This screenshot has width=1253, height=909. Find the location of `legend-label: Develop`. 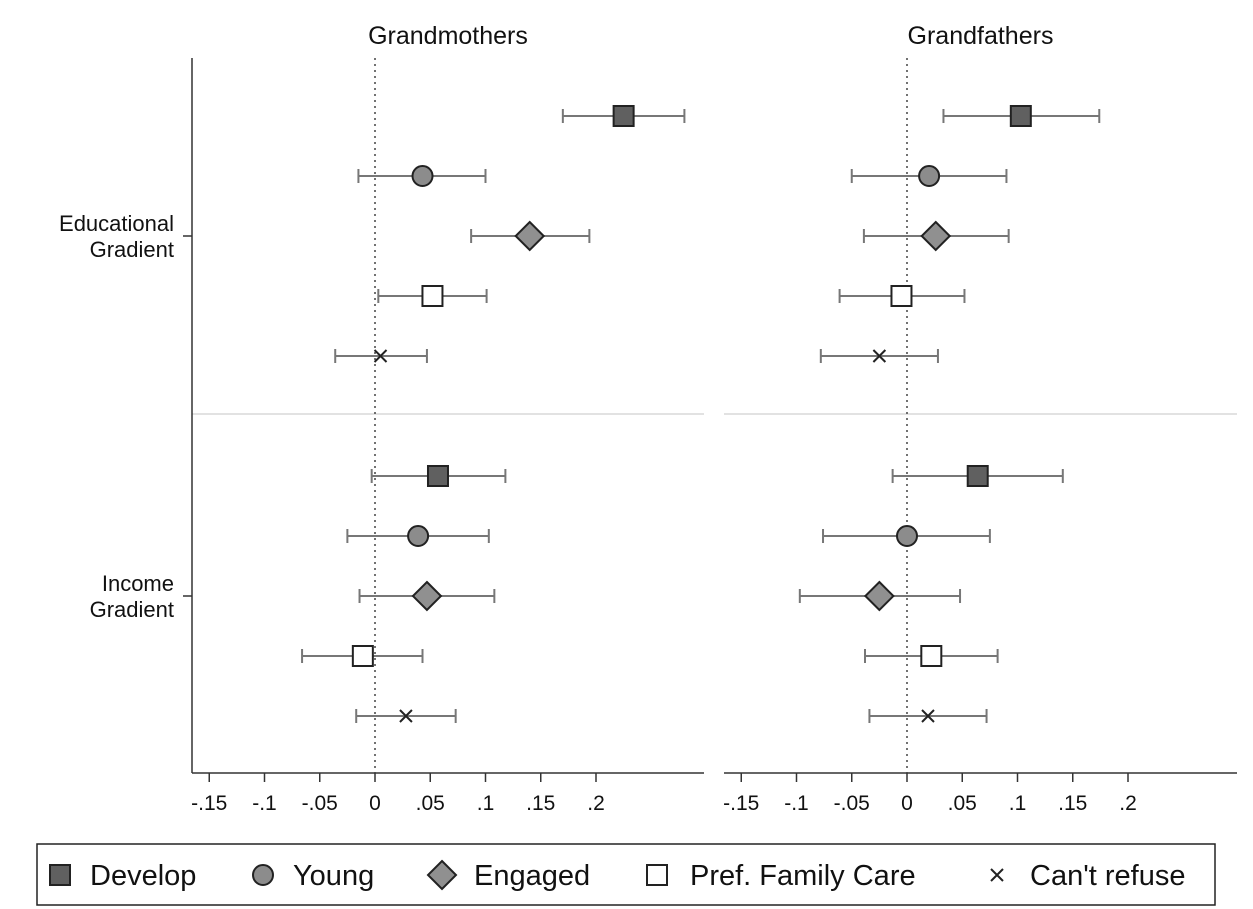

legend-label: Develop is located at coordinates (143, 876).